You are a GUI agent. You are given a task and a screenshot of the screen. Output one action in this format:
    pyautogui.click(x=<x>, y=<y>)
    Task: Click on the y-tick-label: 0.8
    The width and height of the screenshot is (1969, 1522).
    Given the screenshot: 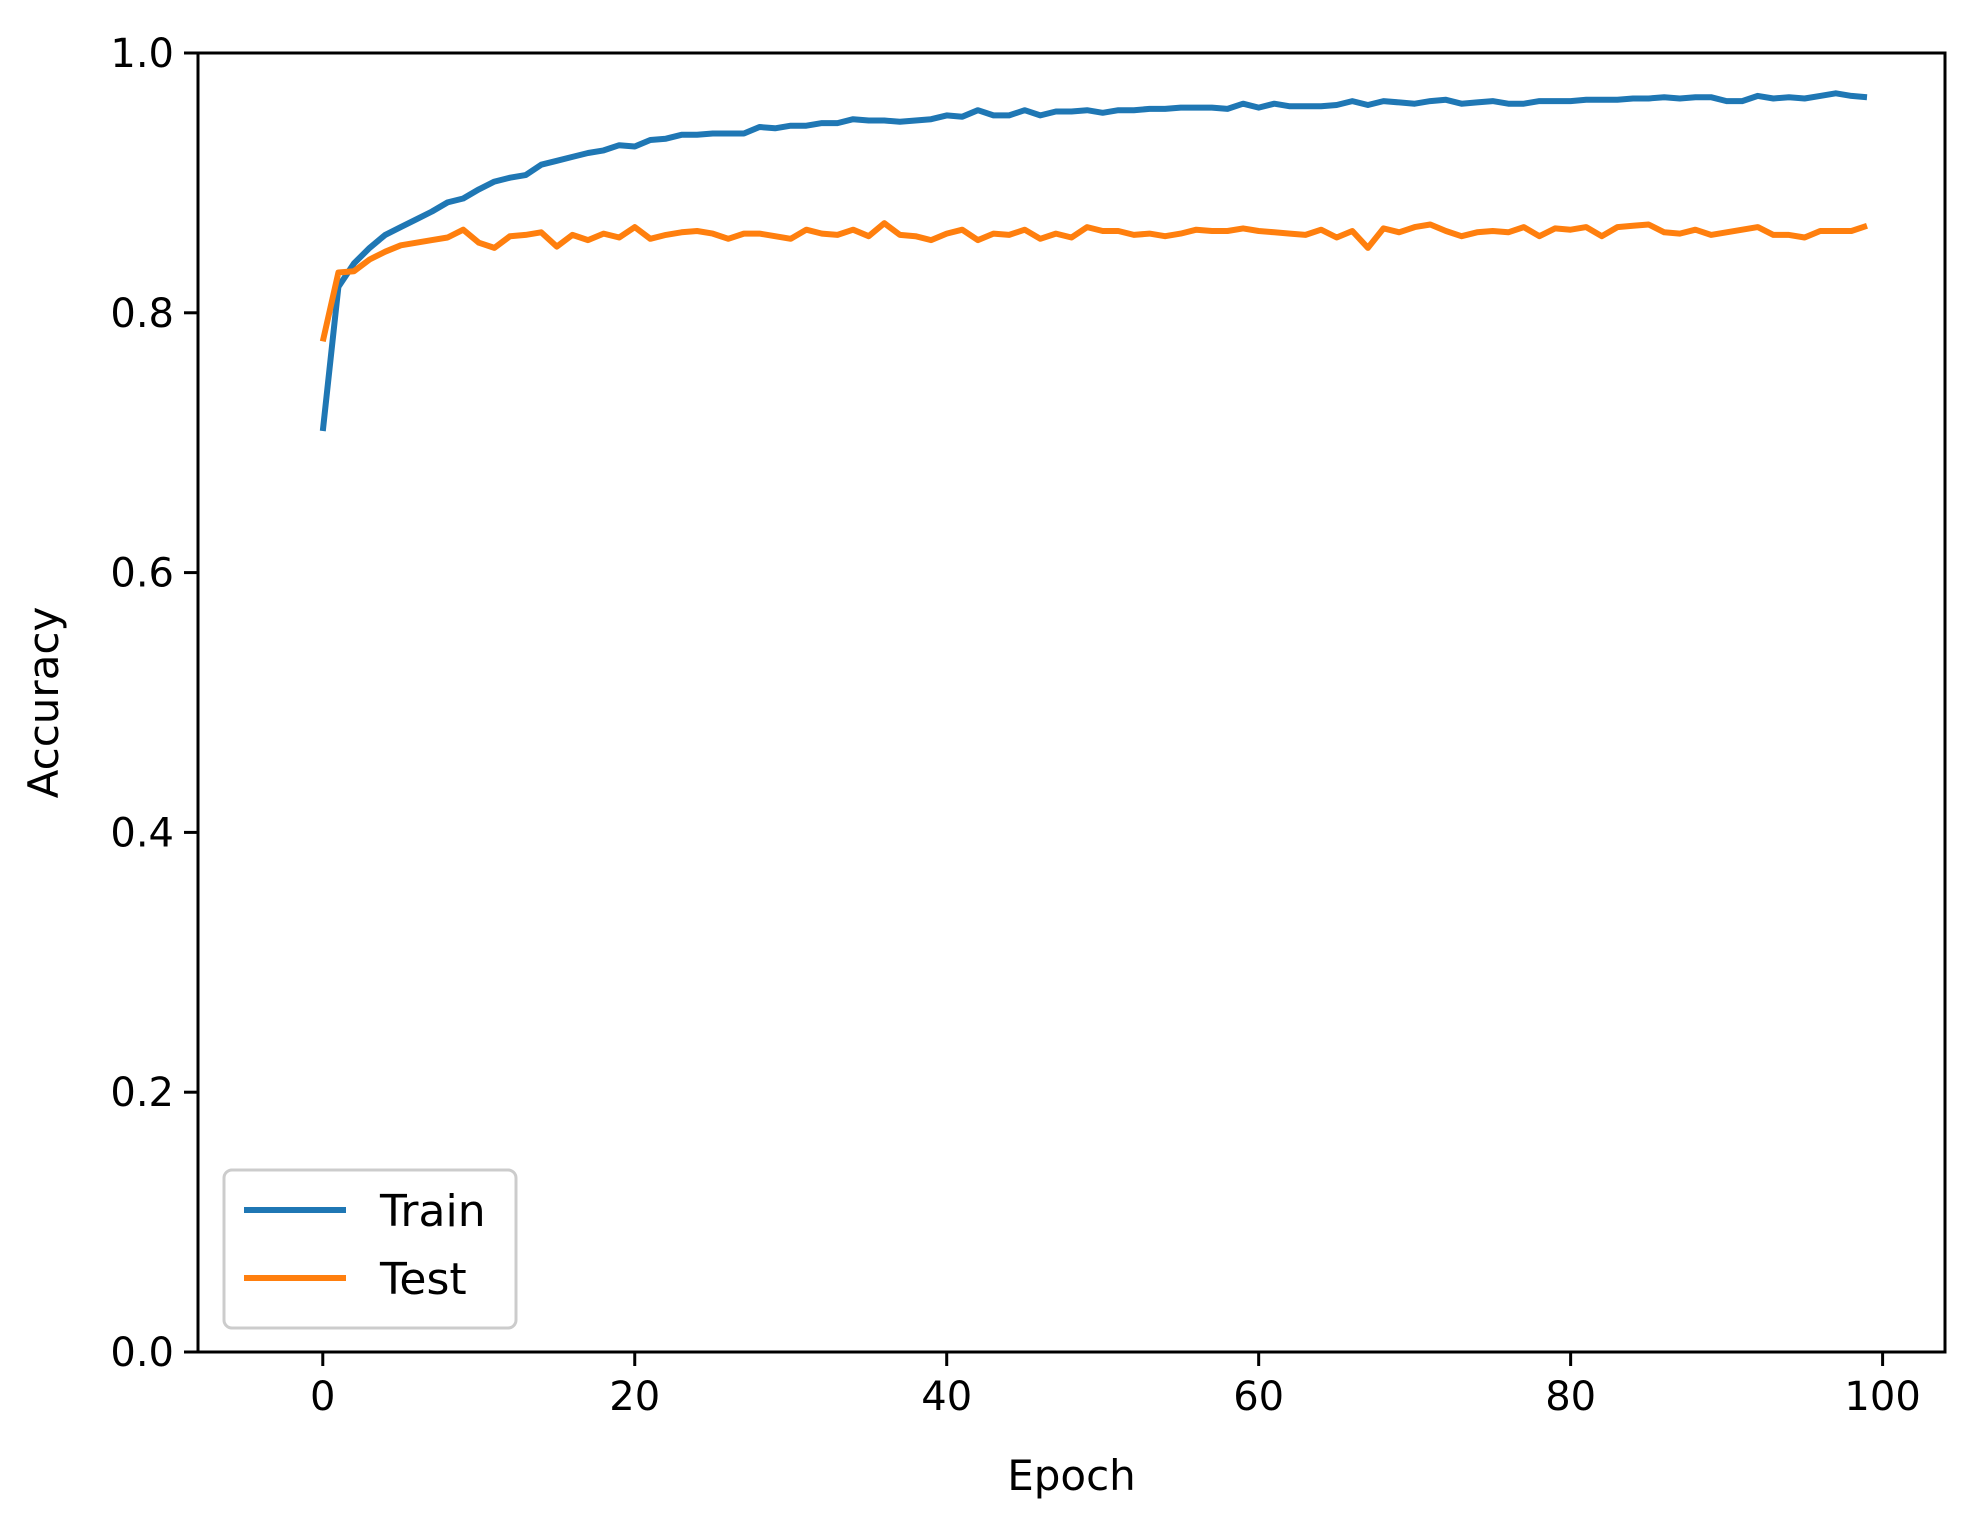 What is the action you would take?
    pyautogui.click(x=142, y=314)
    